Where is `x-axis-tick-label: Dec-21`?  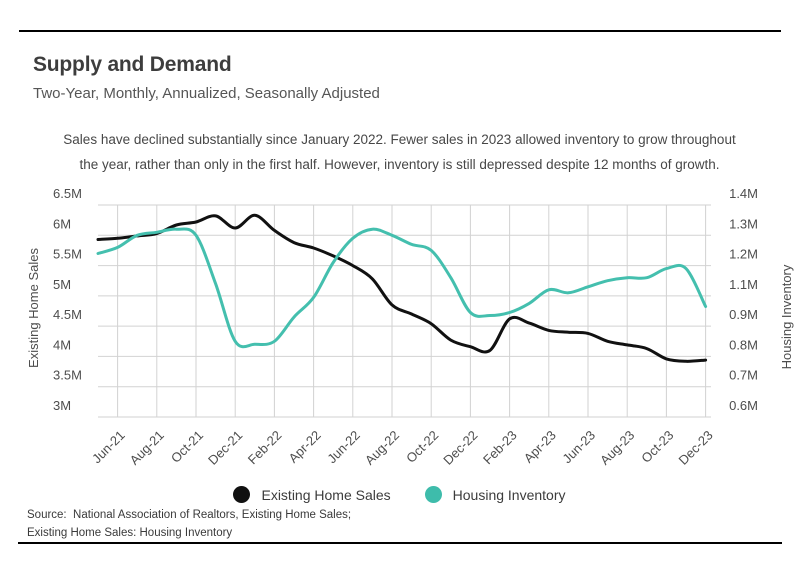 x-axis-tick-label: Dec-21 is located at coordinates (225, 448).